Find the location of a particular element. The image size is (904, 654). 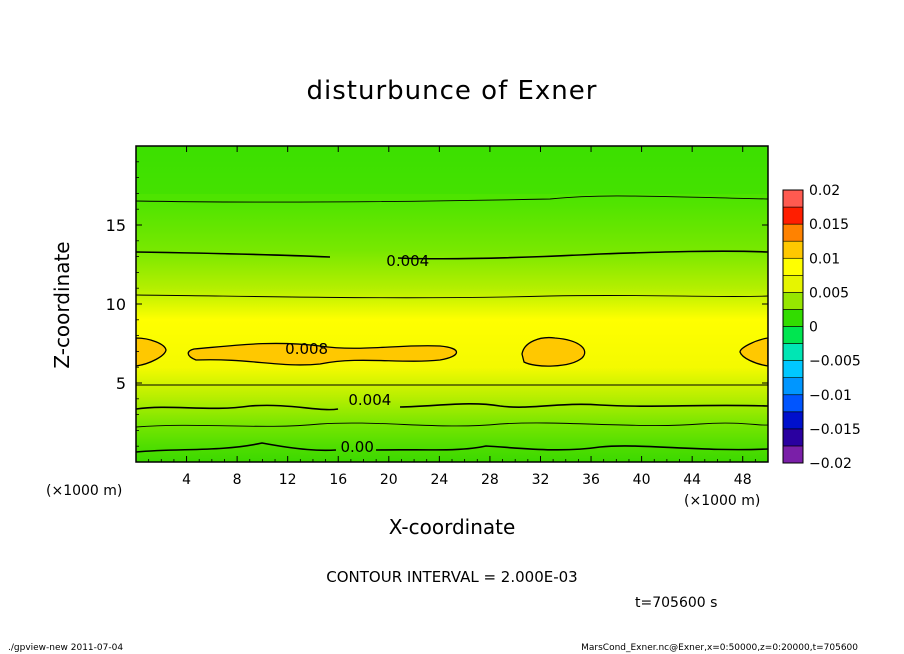

colorbar-tick-label: 0 is located at coordinates (813, 328).